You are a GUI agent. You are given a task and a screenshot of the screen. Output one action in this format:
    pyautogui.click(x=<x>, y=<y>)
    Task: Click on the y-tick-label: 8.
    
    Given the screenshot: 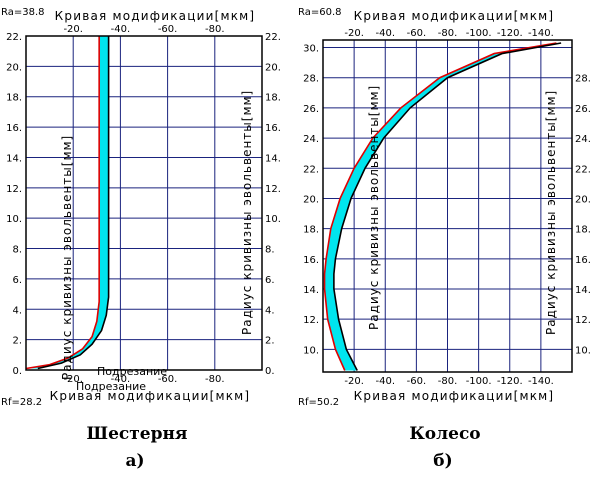 What is the action you would take?
    pyautogui.click(x=17, y=250)
    